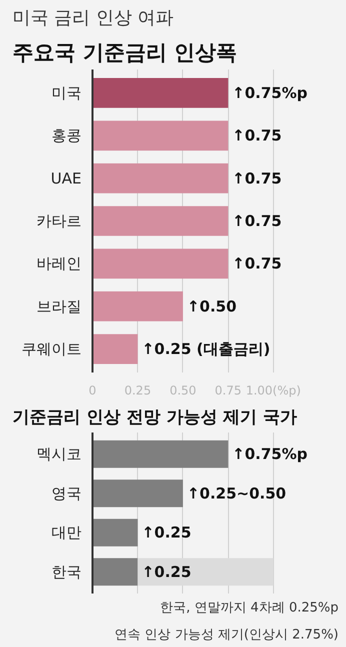 Image resolution: width=346 pixels, height=647 pixels. I want to click on data-label: ↑0.25 (대출금리), so click(206, 349).